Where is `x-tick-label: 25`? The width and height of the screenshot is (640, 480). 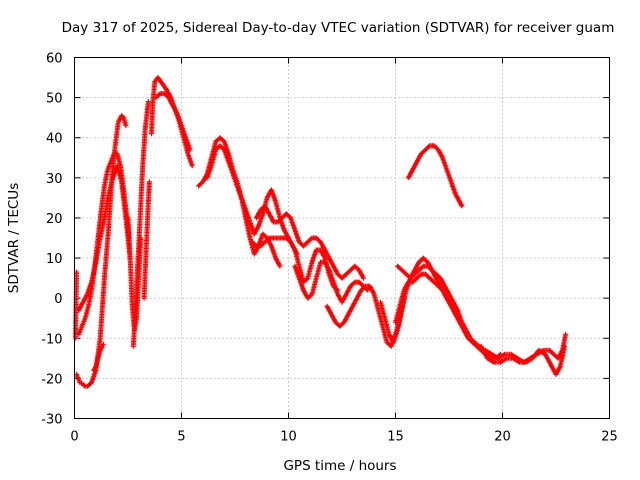 x-tick-label: 25 is located at coordinates (609, 437).